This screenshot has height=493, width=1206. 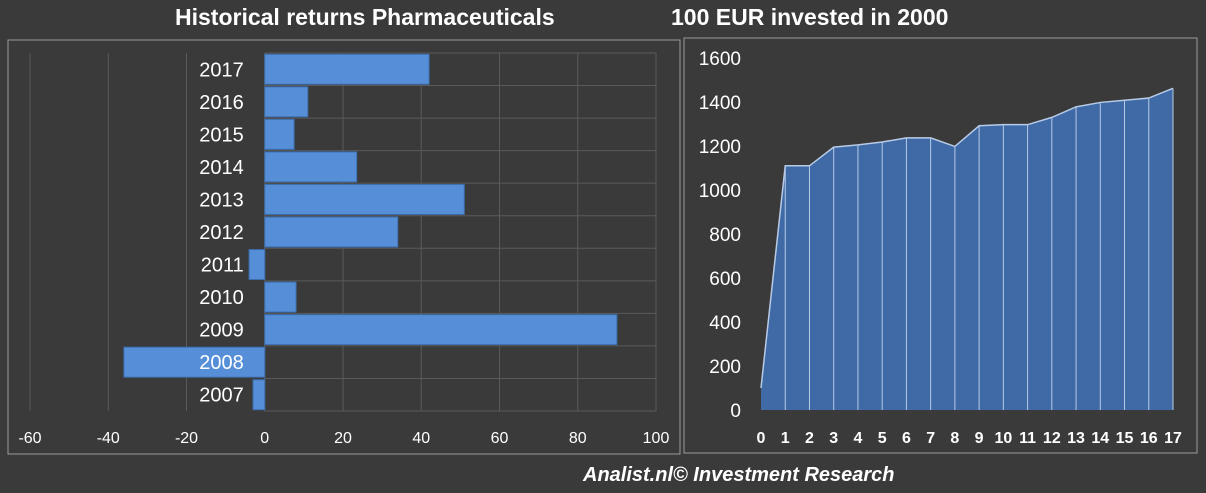 What do you see at coordinates (725, 367) in the screenshot?
I see `area-y-tick-label: 200` at bounding box center [725, 367].